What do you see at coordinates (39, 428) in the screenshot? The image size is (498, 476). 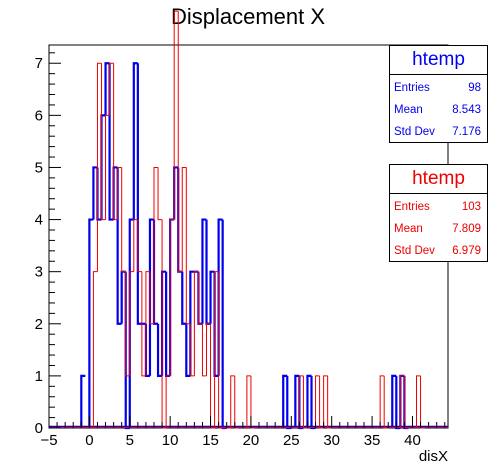 I see `y-tick-label: 0` at bounding box center [39, 428].